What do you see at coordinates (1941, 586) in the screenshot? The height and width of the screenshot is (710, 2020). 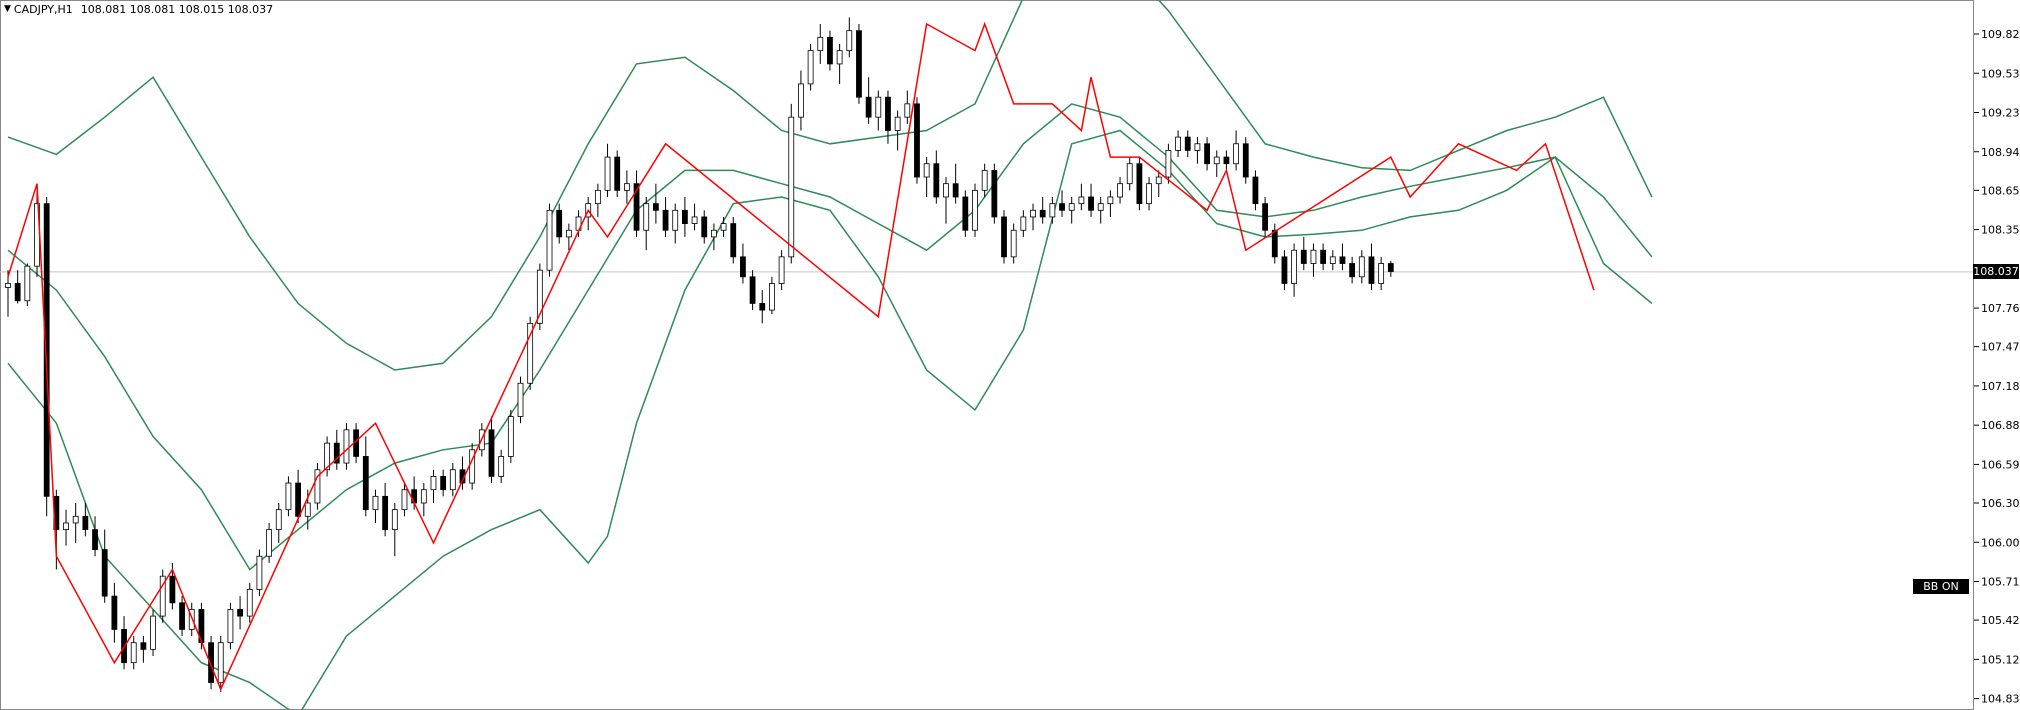 I see `bb-toggle-button: BB ON` at bounding box center [1941, 586].